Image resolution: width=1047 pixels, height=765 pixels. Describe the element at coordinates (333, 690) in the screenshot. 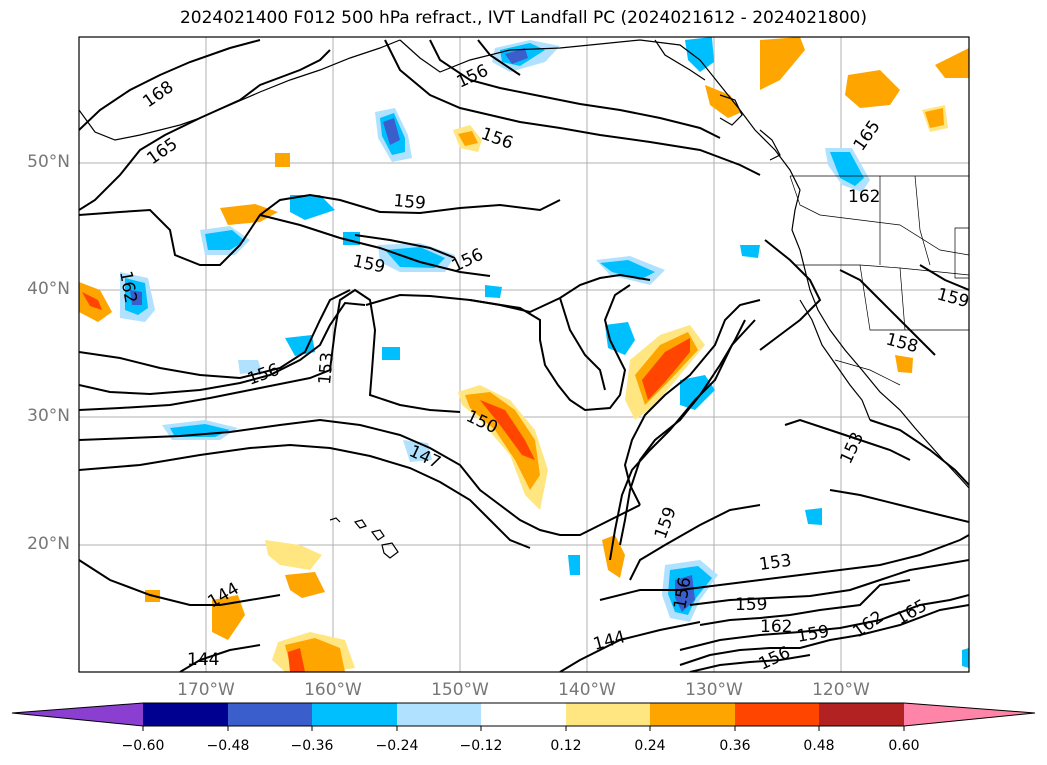

I see `lon-label: 160°W` at that location.